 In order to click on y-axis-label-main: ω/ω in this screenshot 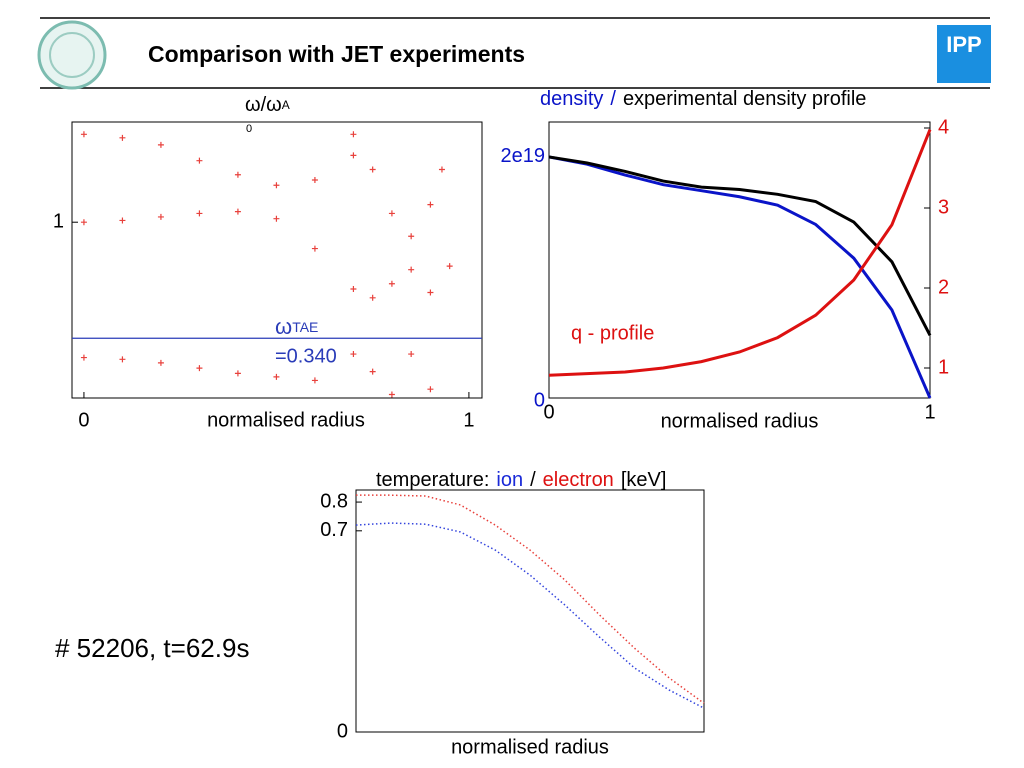, I will do `click(263, 105)`.